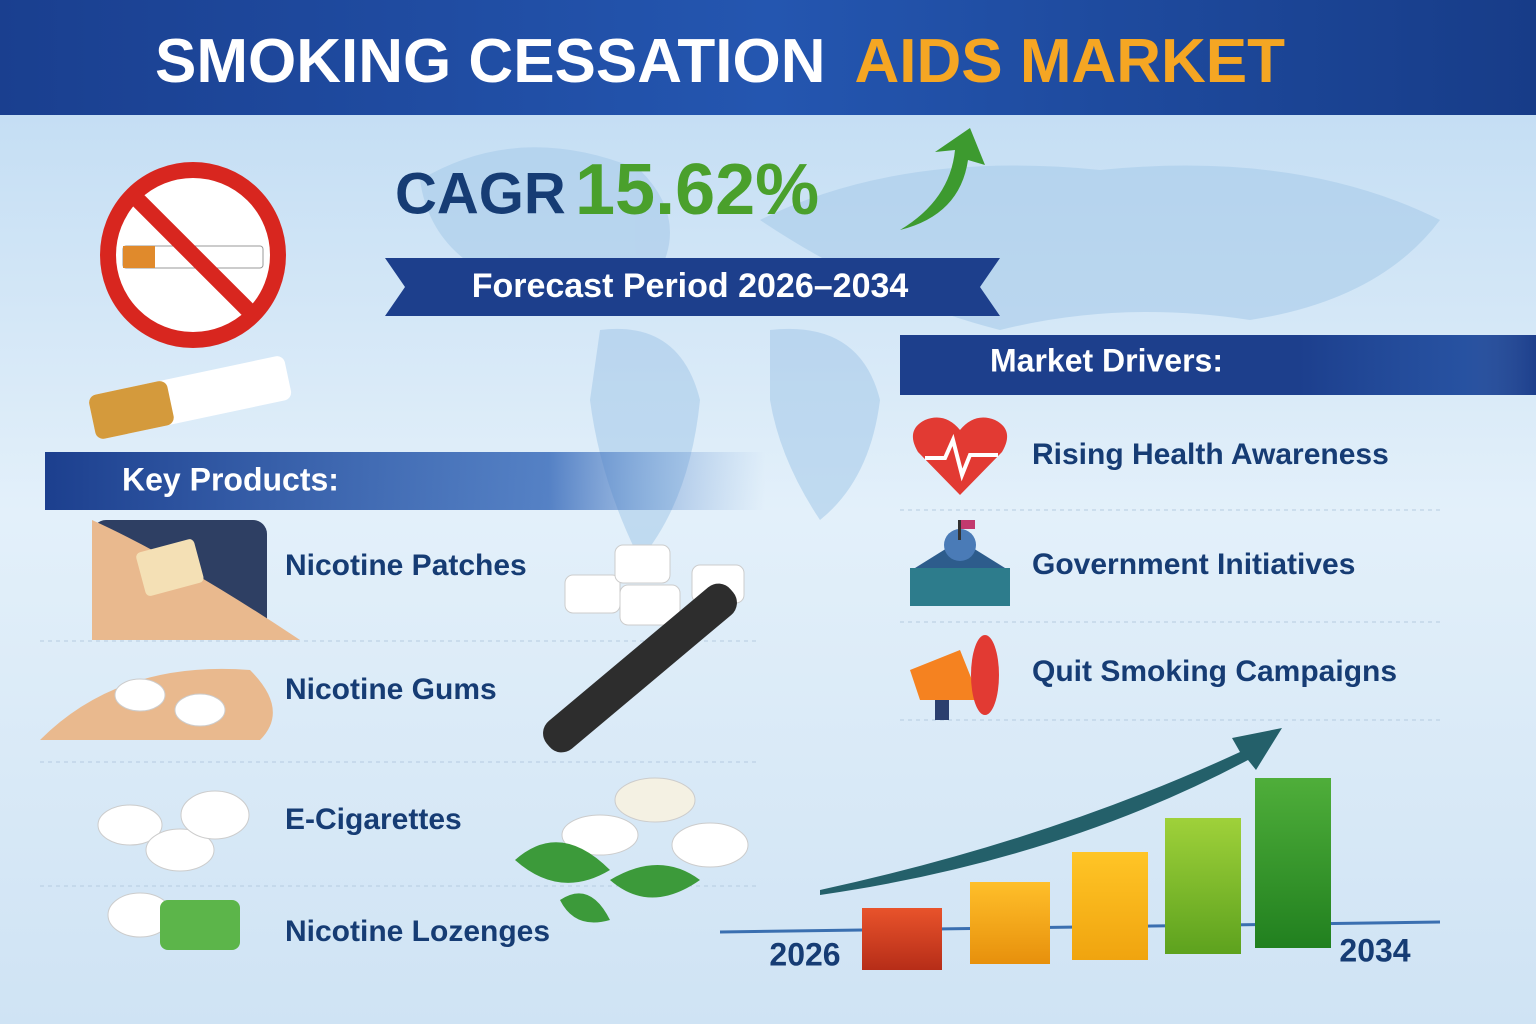  I want to click on product-item: E-Cigarettes, so click(373, 819).